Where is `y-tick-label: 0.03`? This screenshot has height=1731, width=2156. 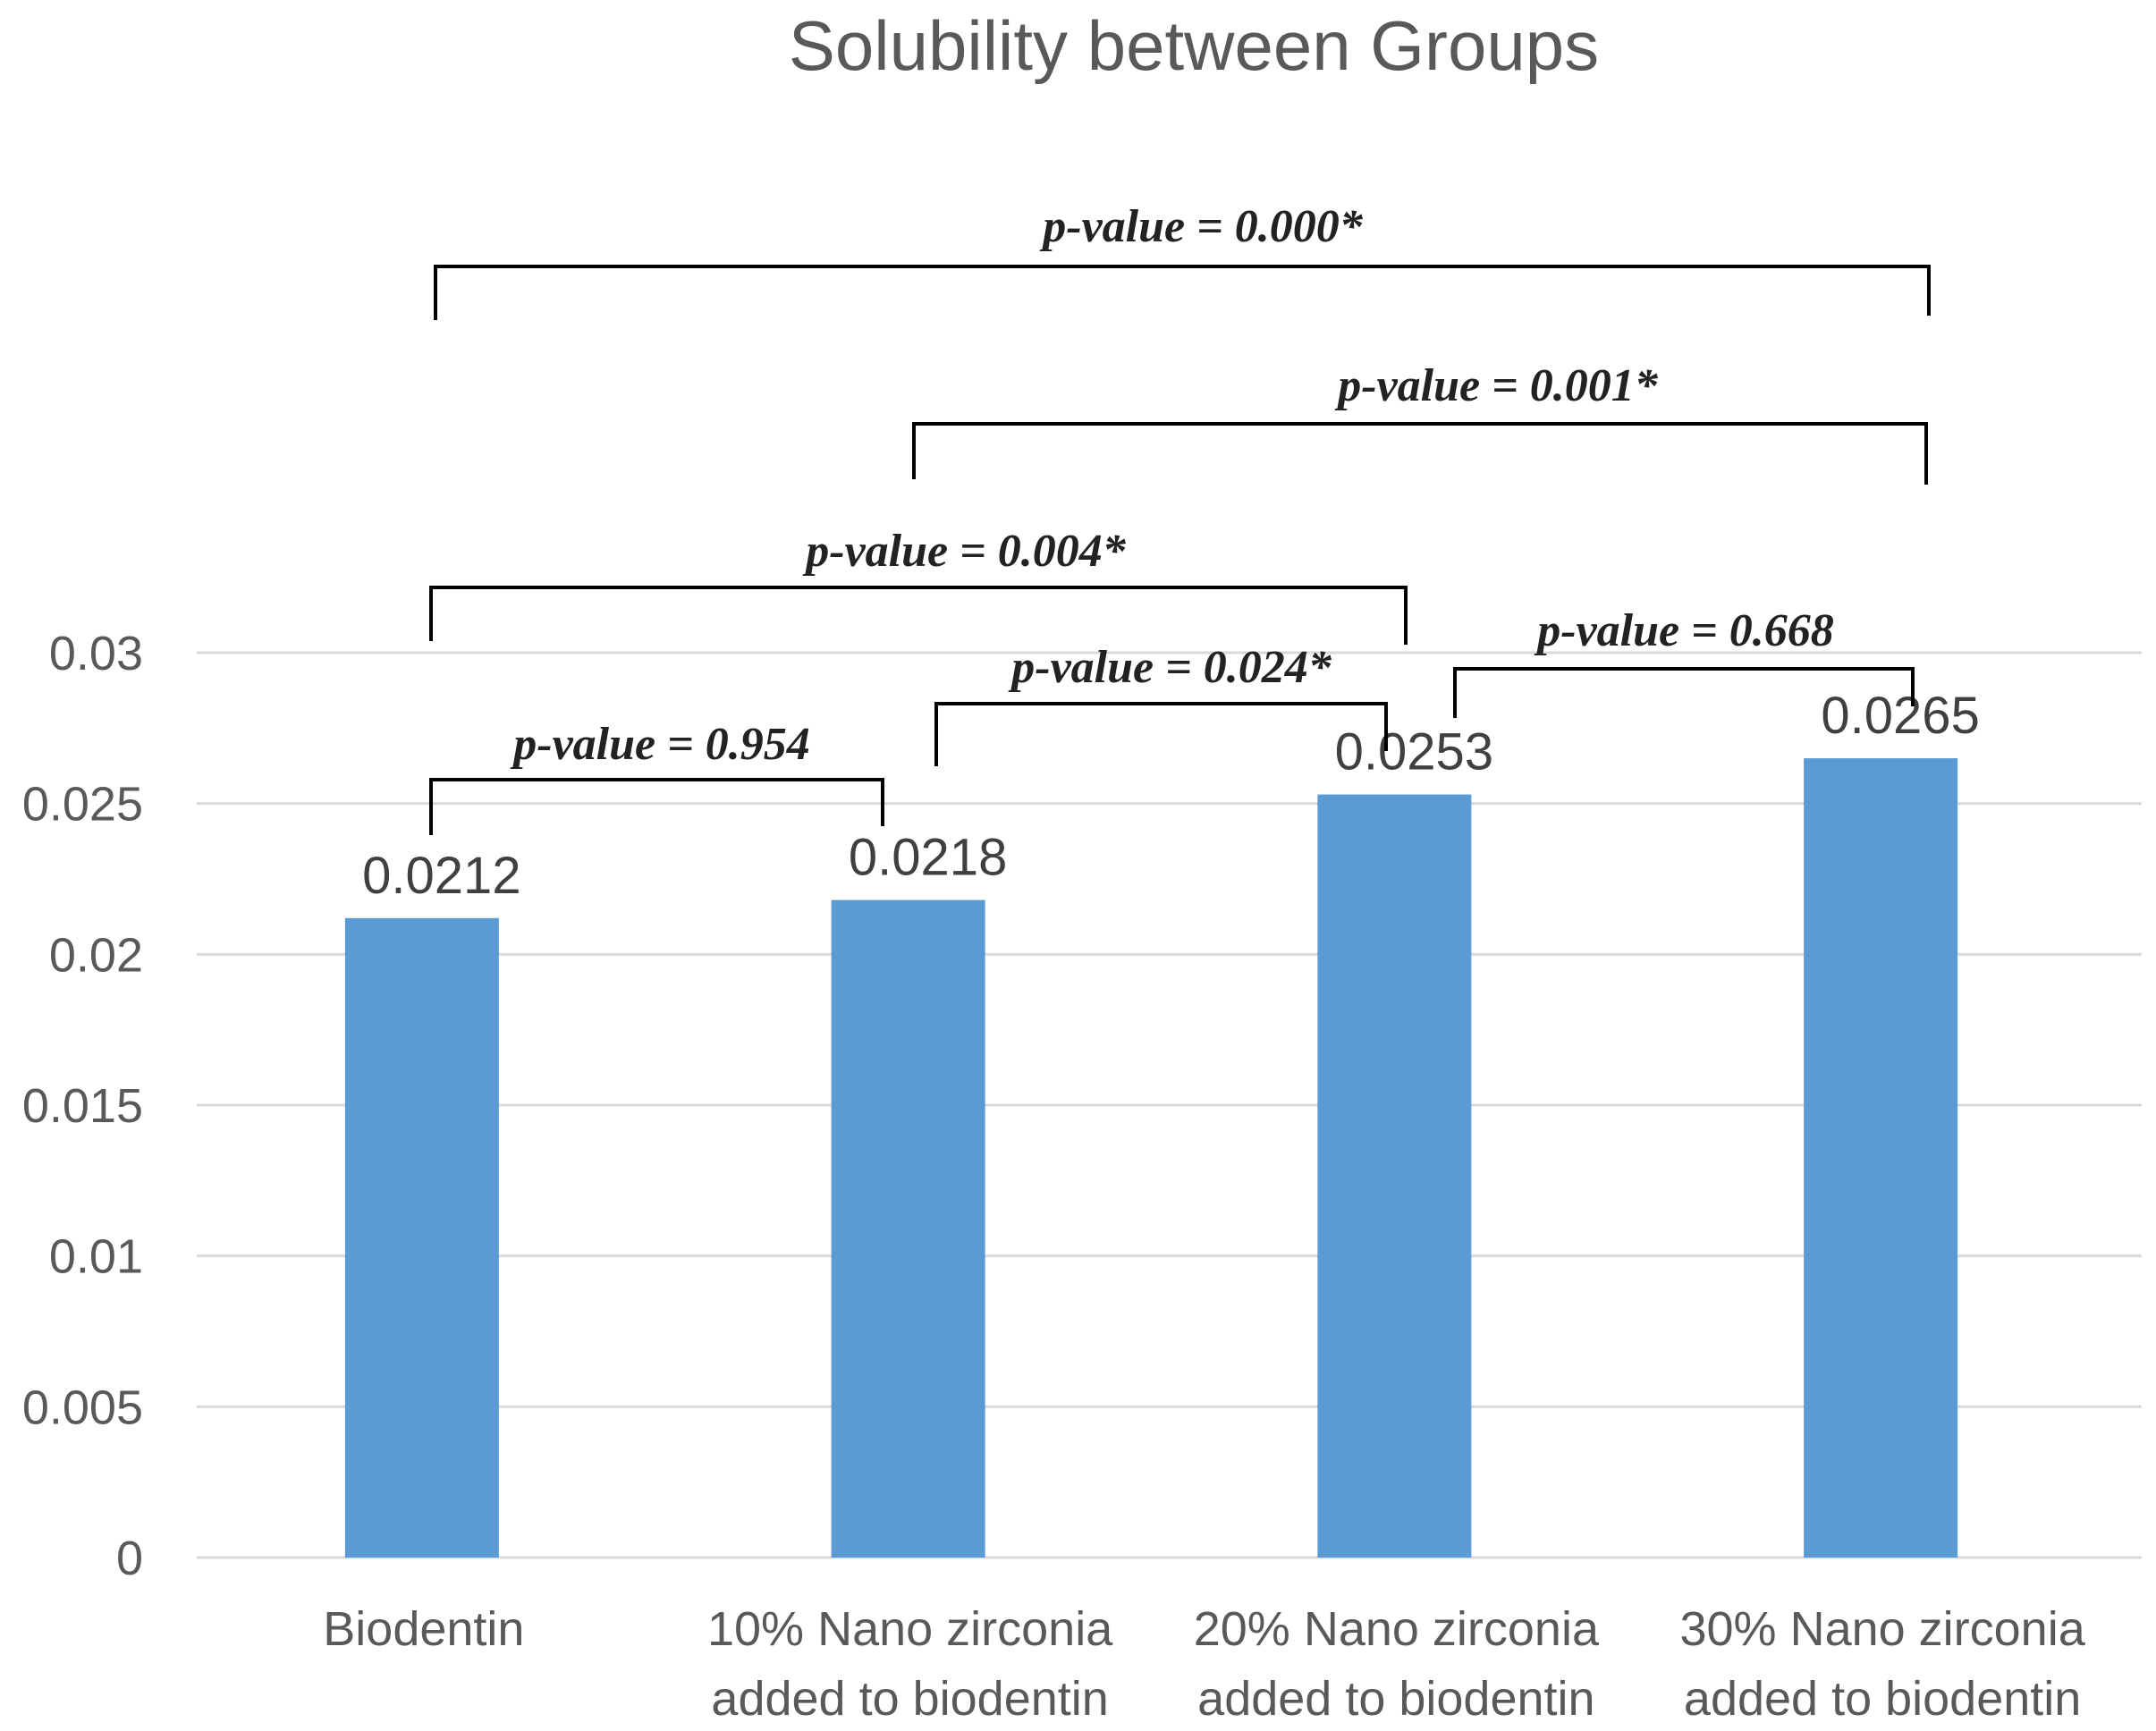
y-tick-label: 0.03 is located at coordinates (96, 653).